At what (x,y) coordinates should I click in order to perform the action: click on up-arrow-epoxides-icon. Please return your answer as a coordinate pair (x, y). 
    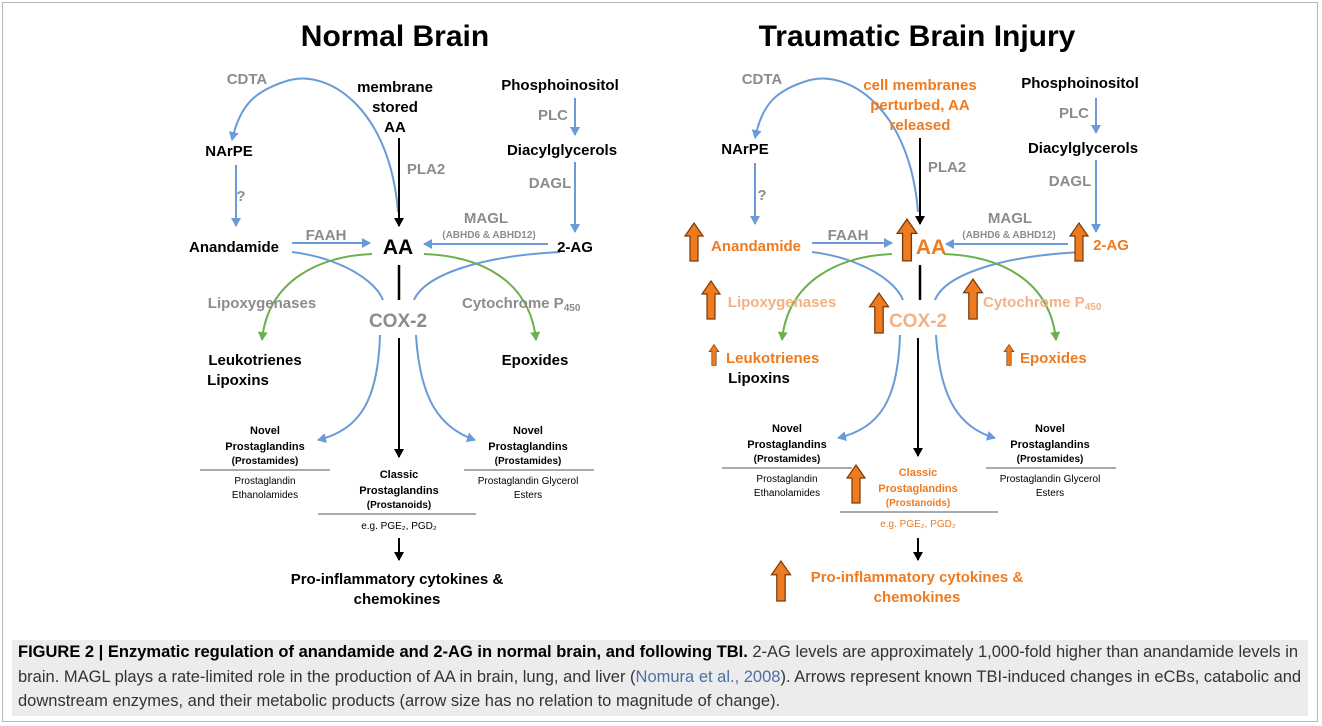
    Looking at the image, I should click on (1009, 355).